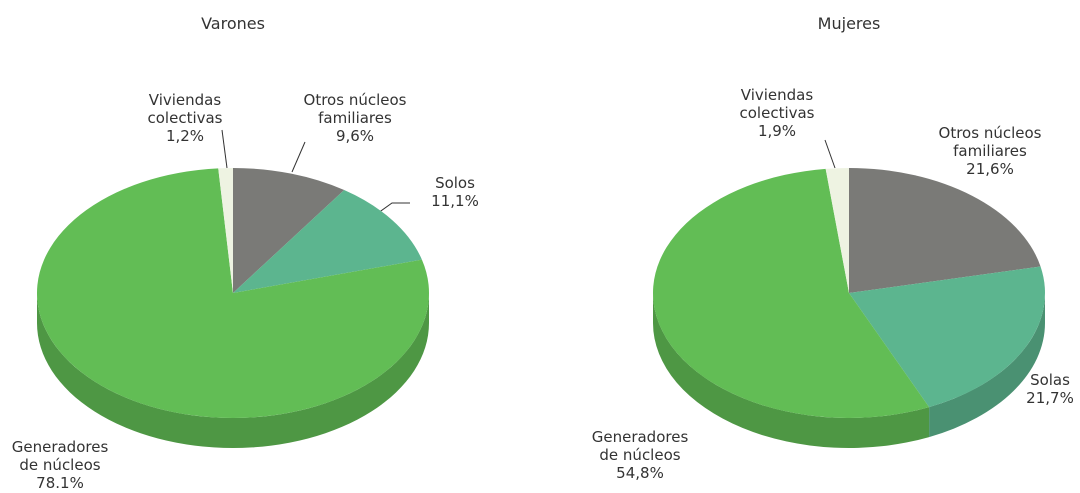  I want to click on slice-label: Solas 21,7%, so click(1045, 389).